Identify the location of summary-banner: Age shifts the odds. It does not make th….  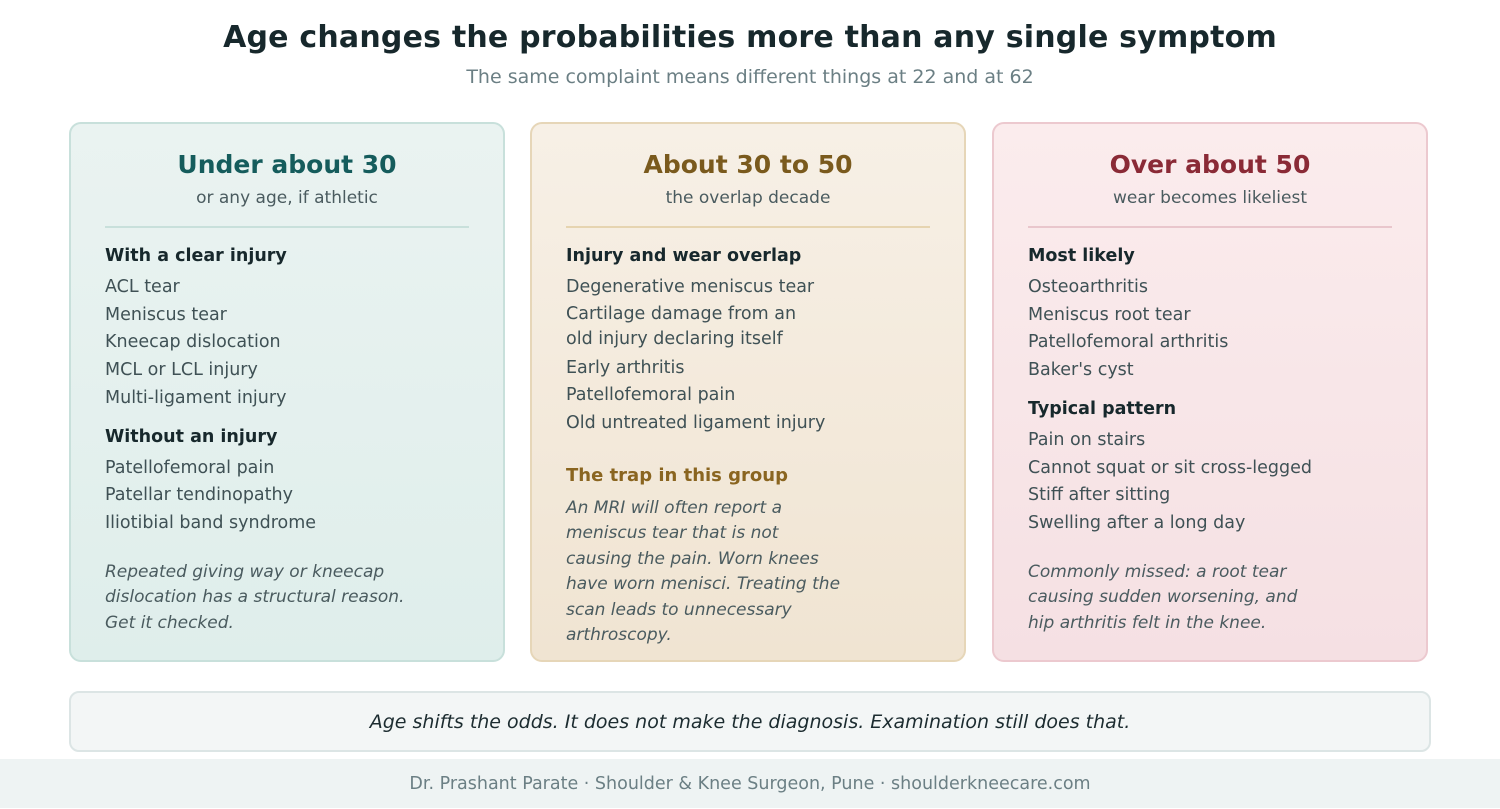
(750, 721).